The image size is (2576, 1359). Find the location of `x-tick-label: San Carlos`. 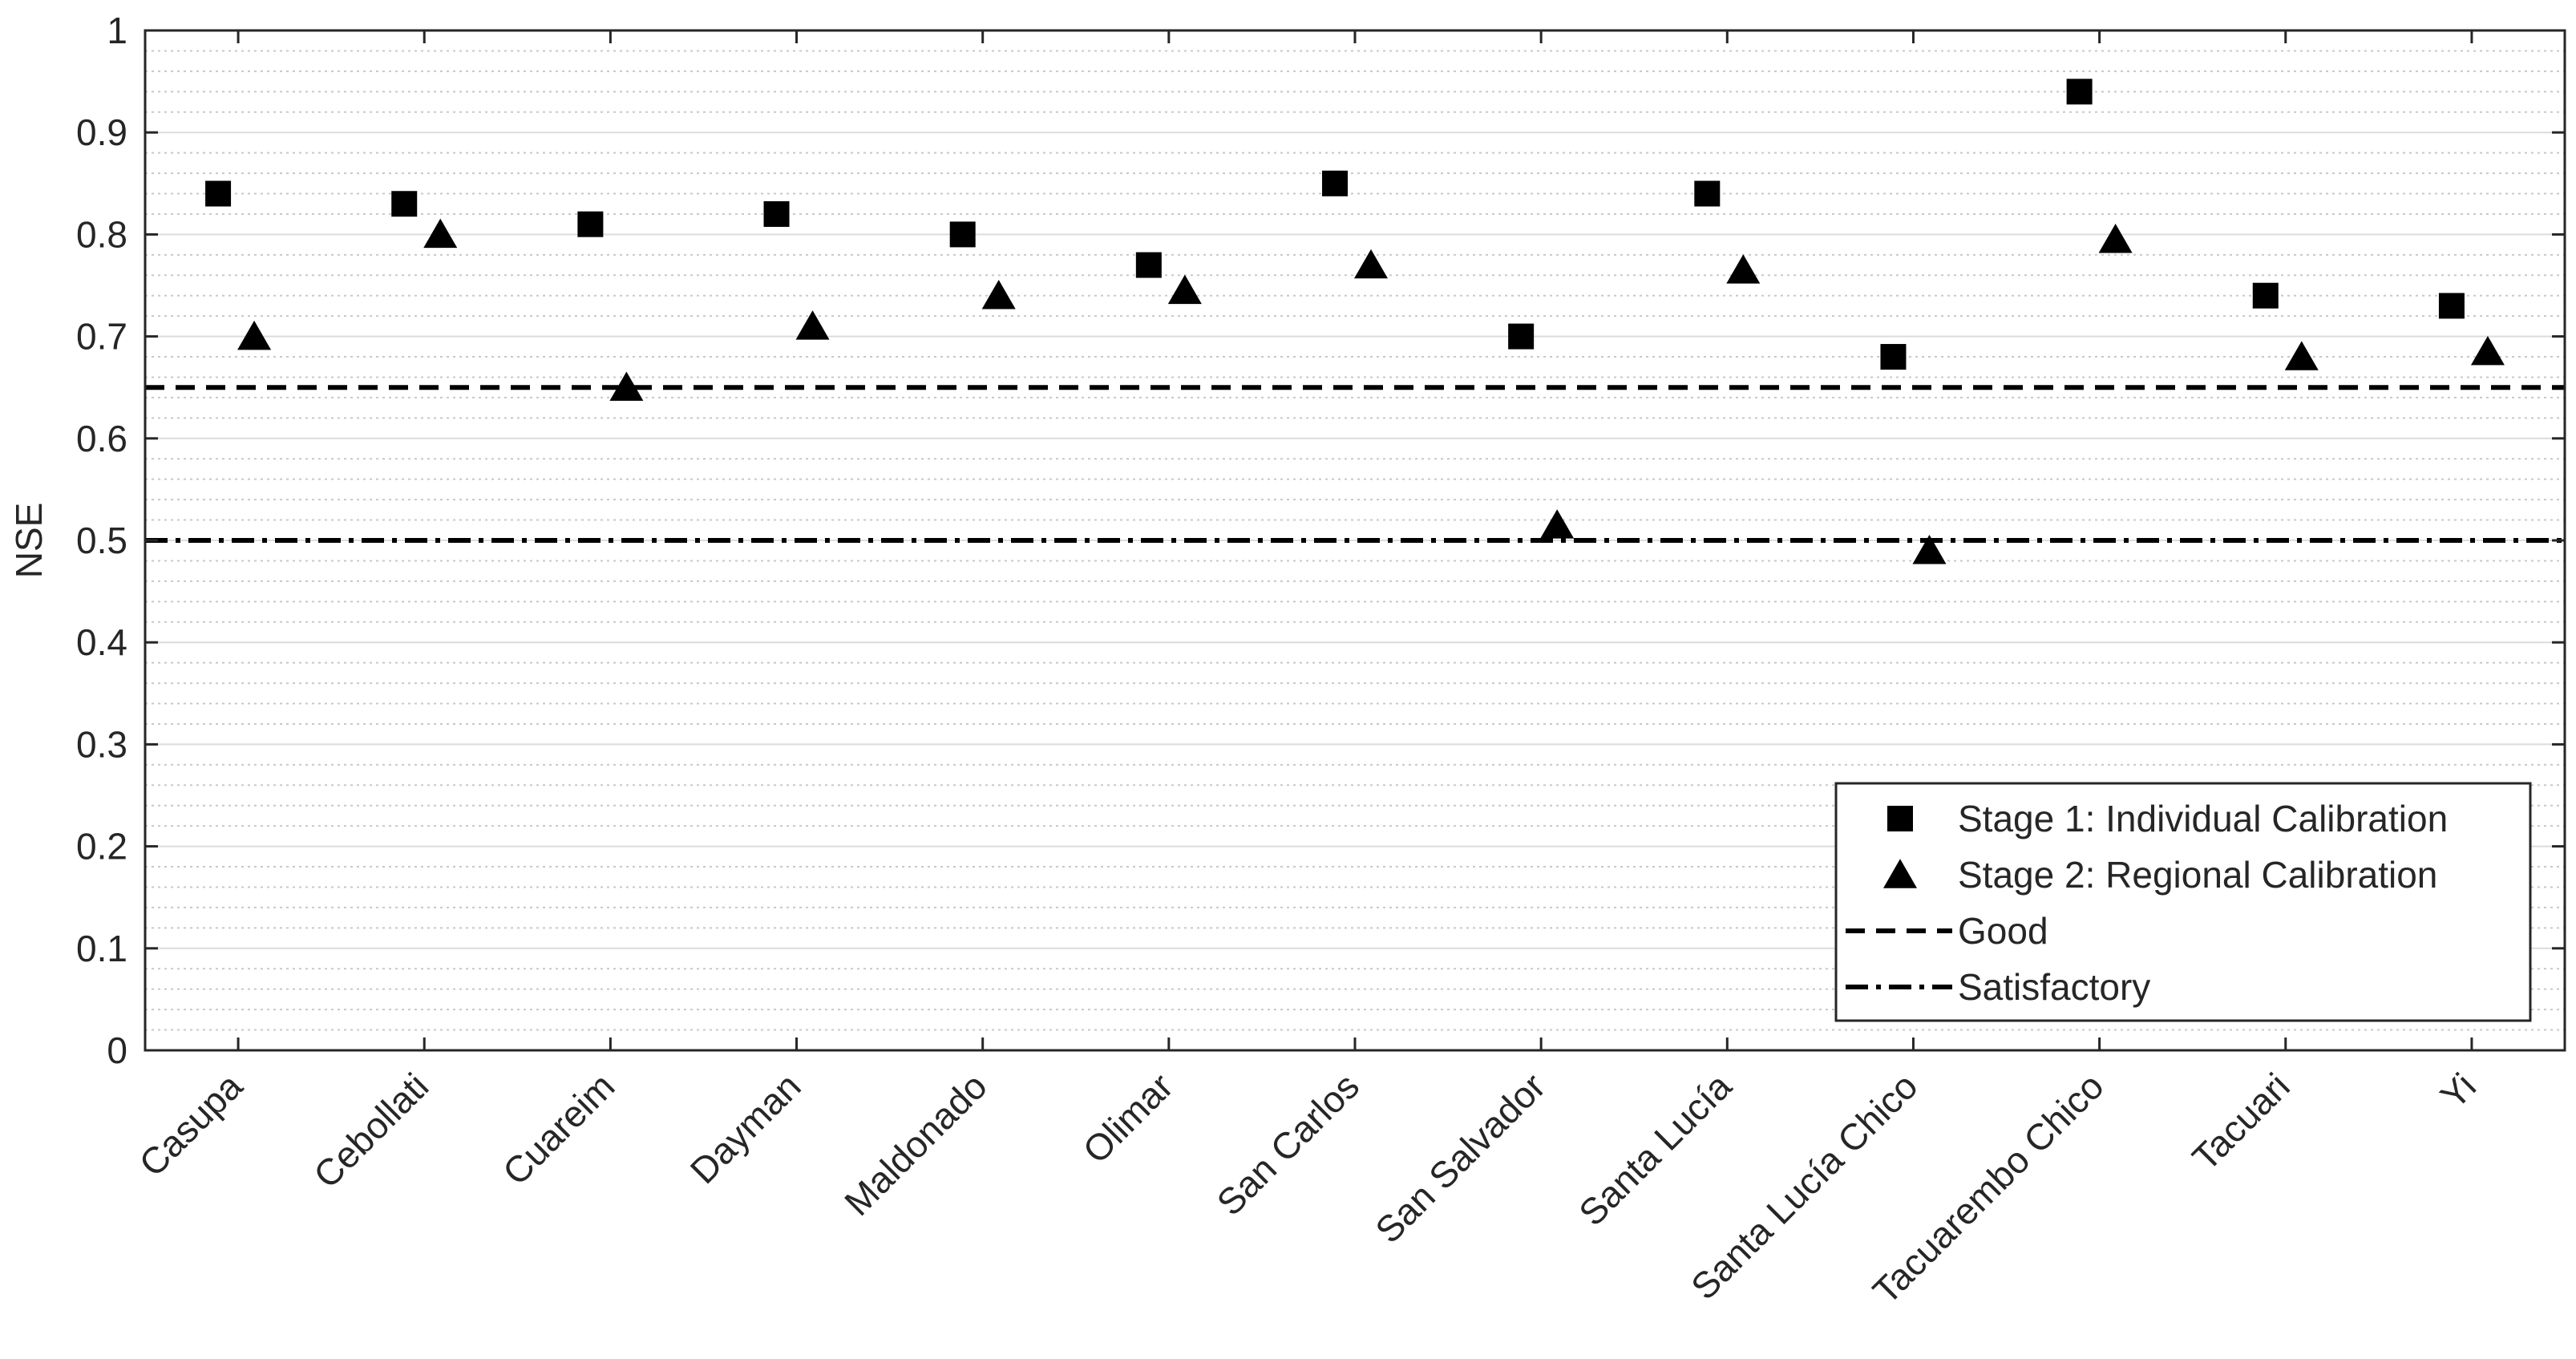

x-tick-label: San Carlos is located at coordinates (1287, 1144).